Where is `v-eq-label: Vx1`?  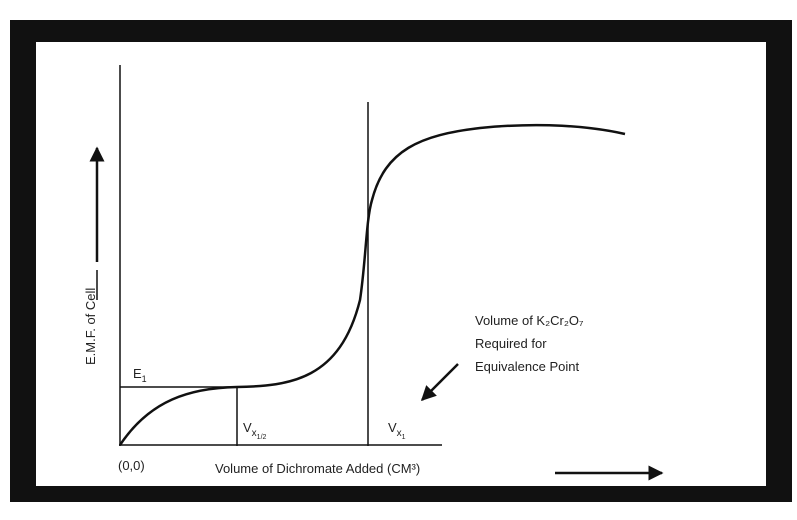 v-eq-label: Vx1 is located at coordinates (397, 430).